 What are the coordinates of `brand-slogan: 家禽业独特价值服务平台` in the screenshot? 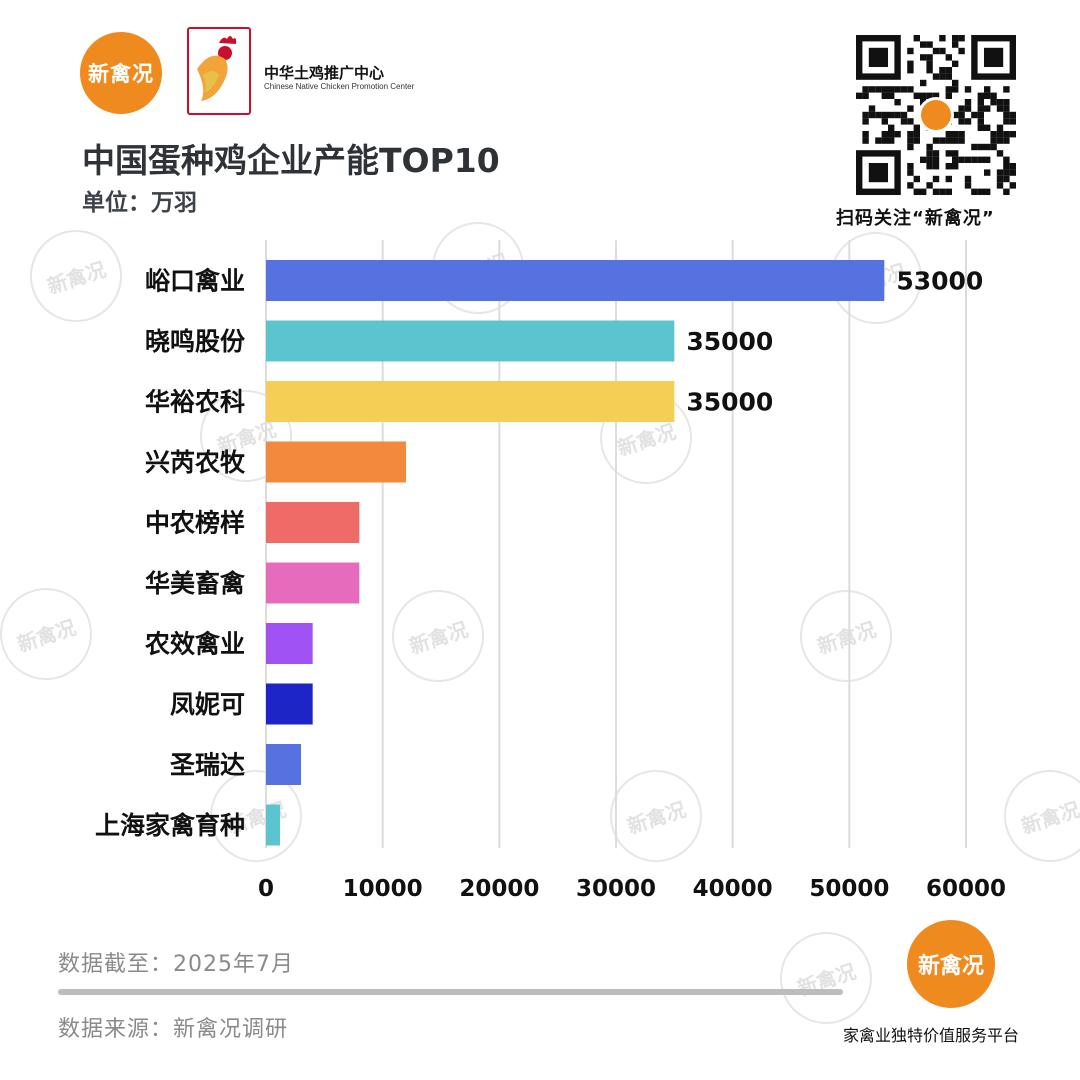 It's located at (931, 1035).